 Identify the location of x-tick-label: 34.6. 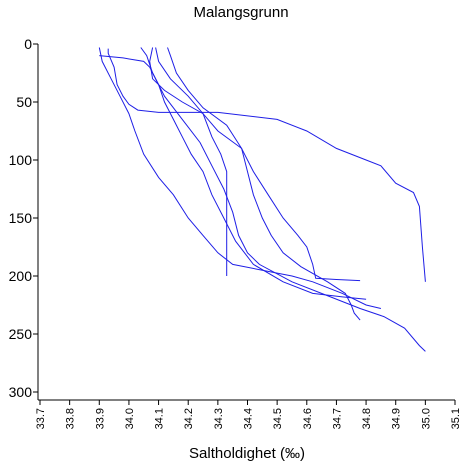
(308, 418).